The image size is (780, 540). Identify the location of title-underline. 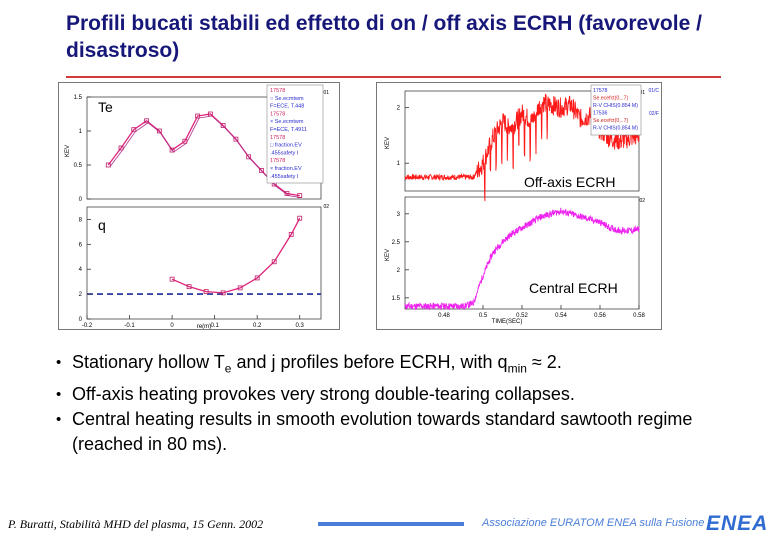
(393, 77).